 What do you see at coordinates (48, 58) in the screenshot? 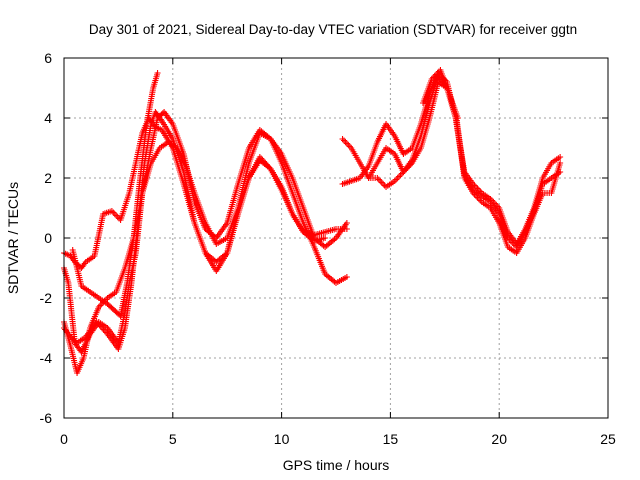
I see `y-tick-label: 6` at bounding box center [48, 58].